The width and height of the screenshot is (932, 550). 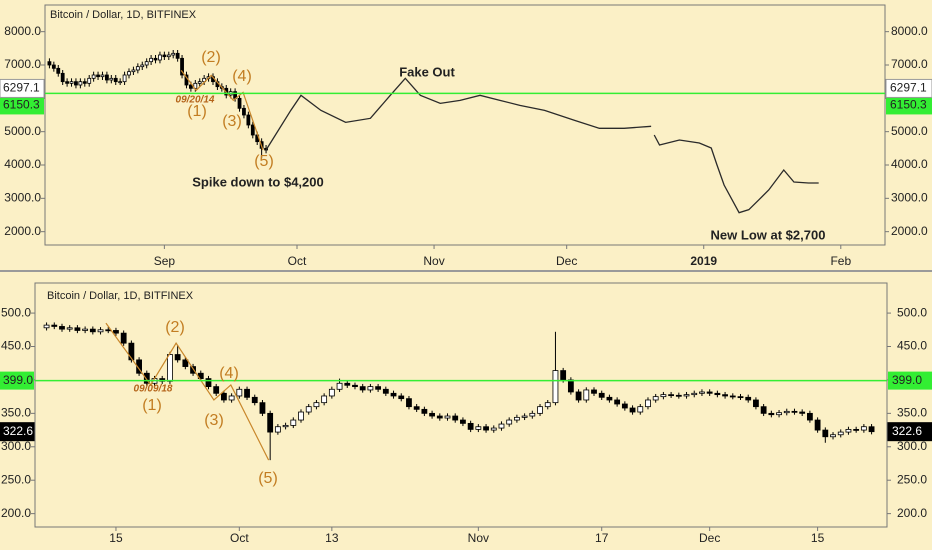 I want to click on price-label-box, so click(x=17, y=380).